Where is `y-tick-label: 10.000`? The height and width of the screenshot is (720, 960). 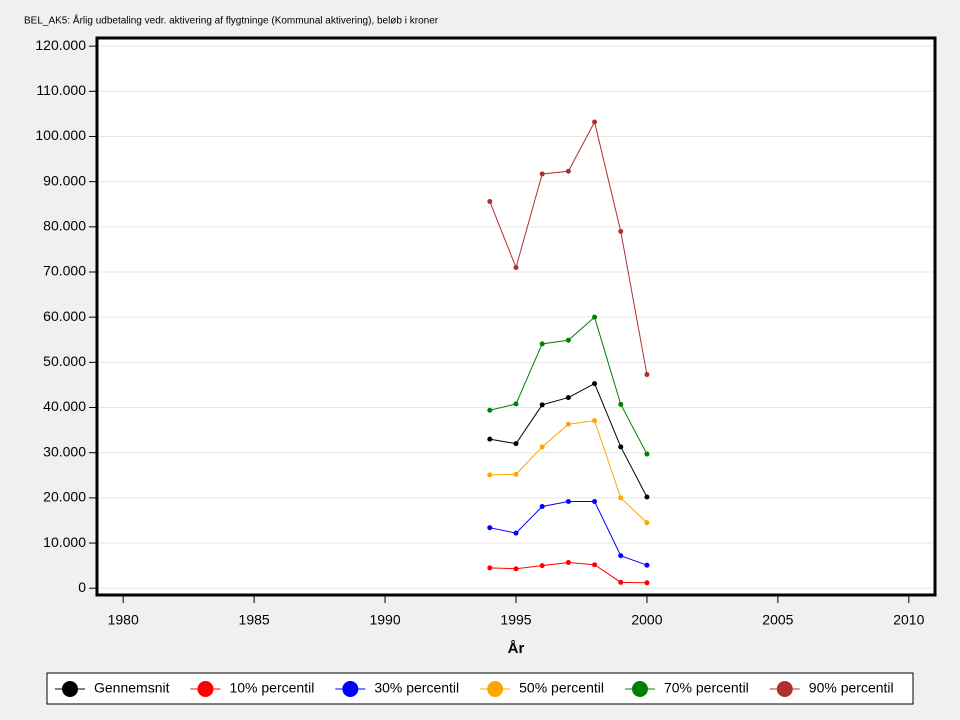
y-tick-label: 10.000 is located at coordinates (64, 542).